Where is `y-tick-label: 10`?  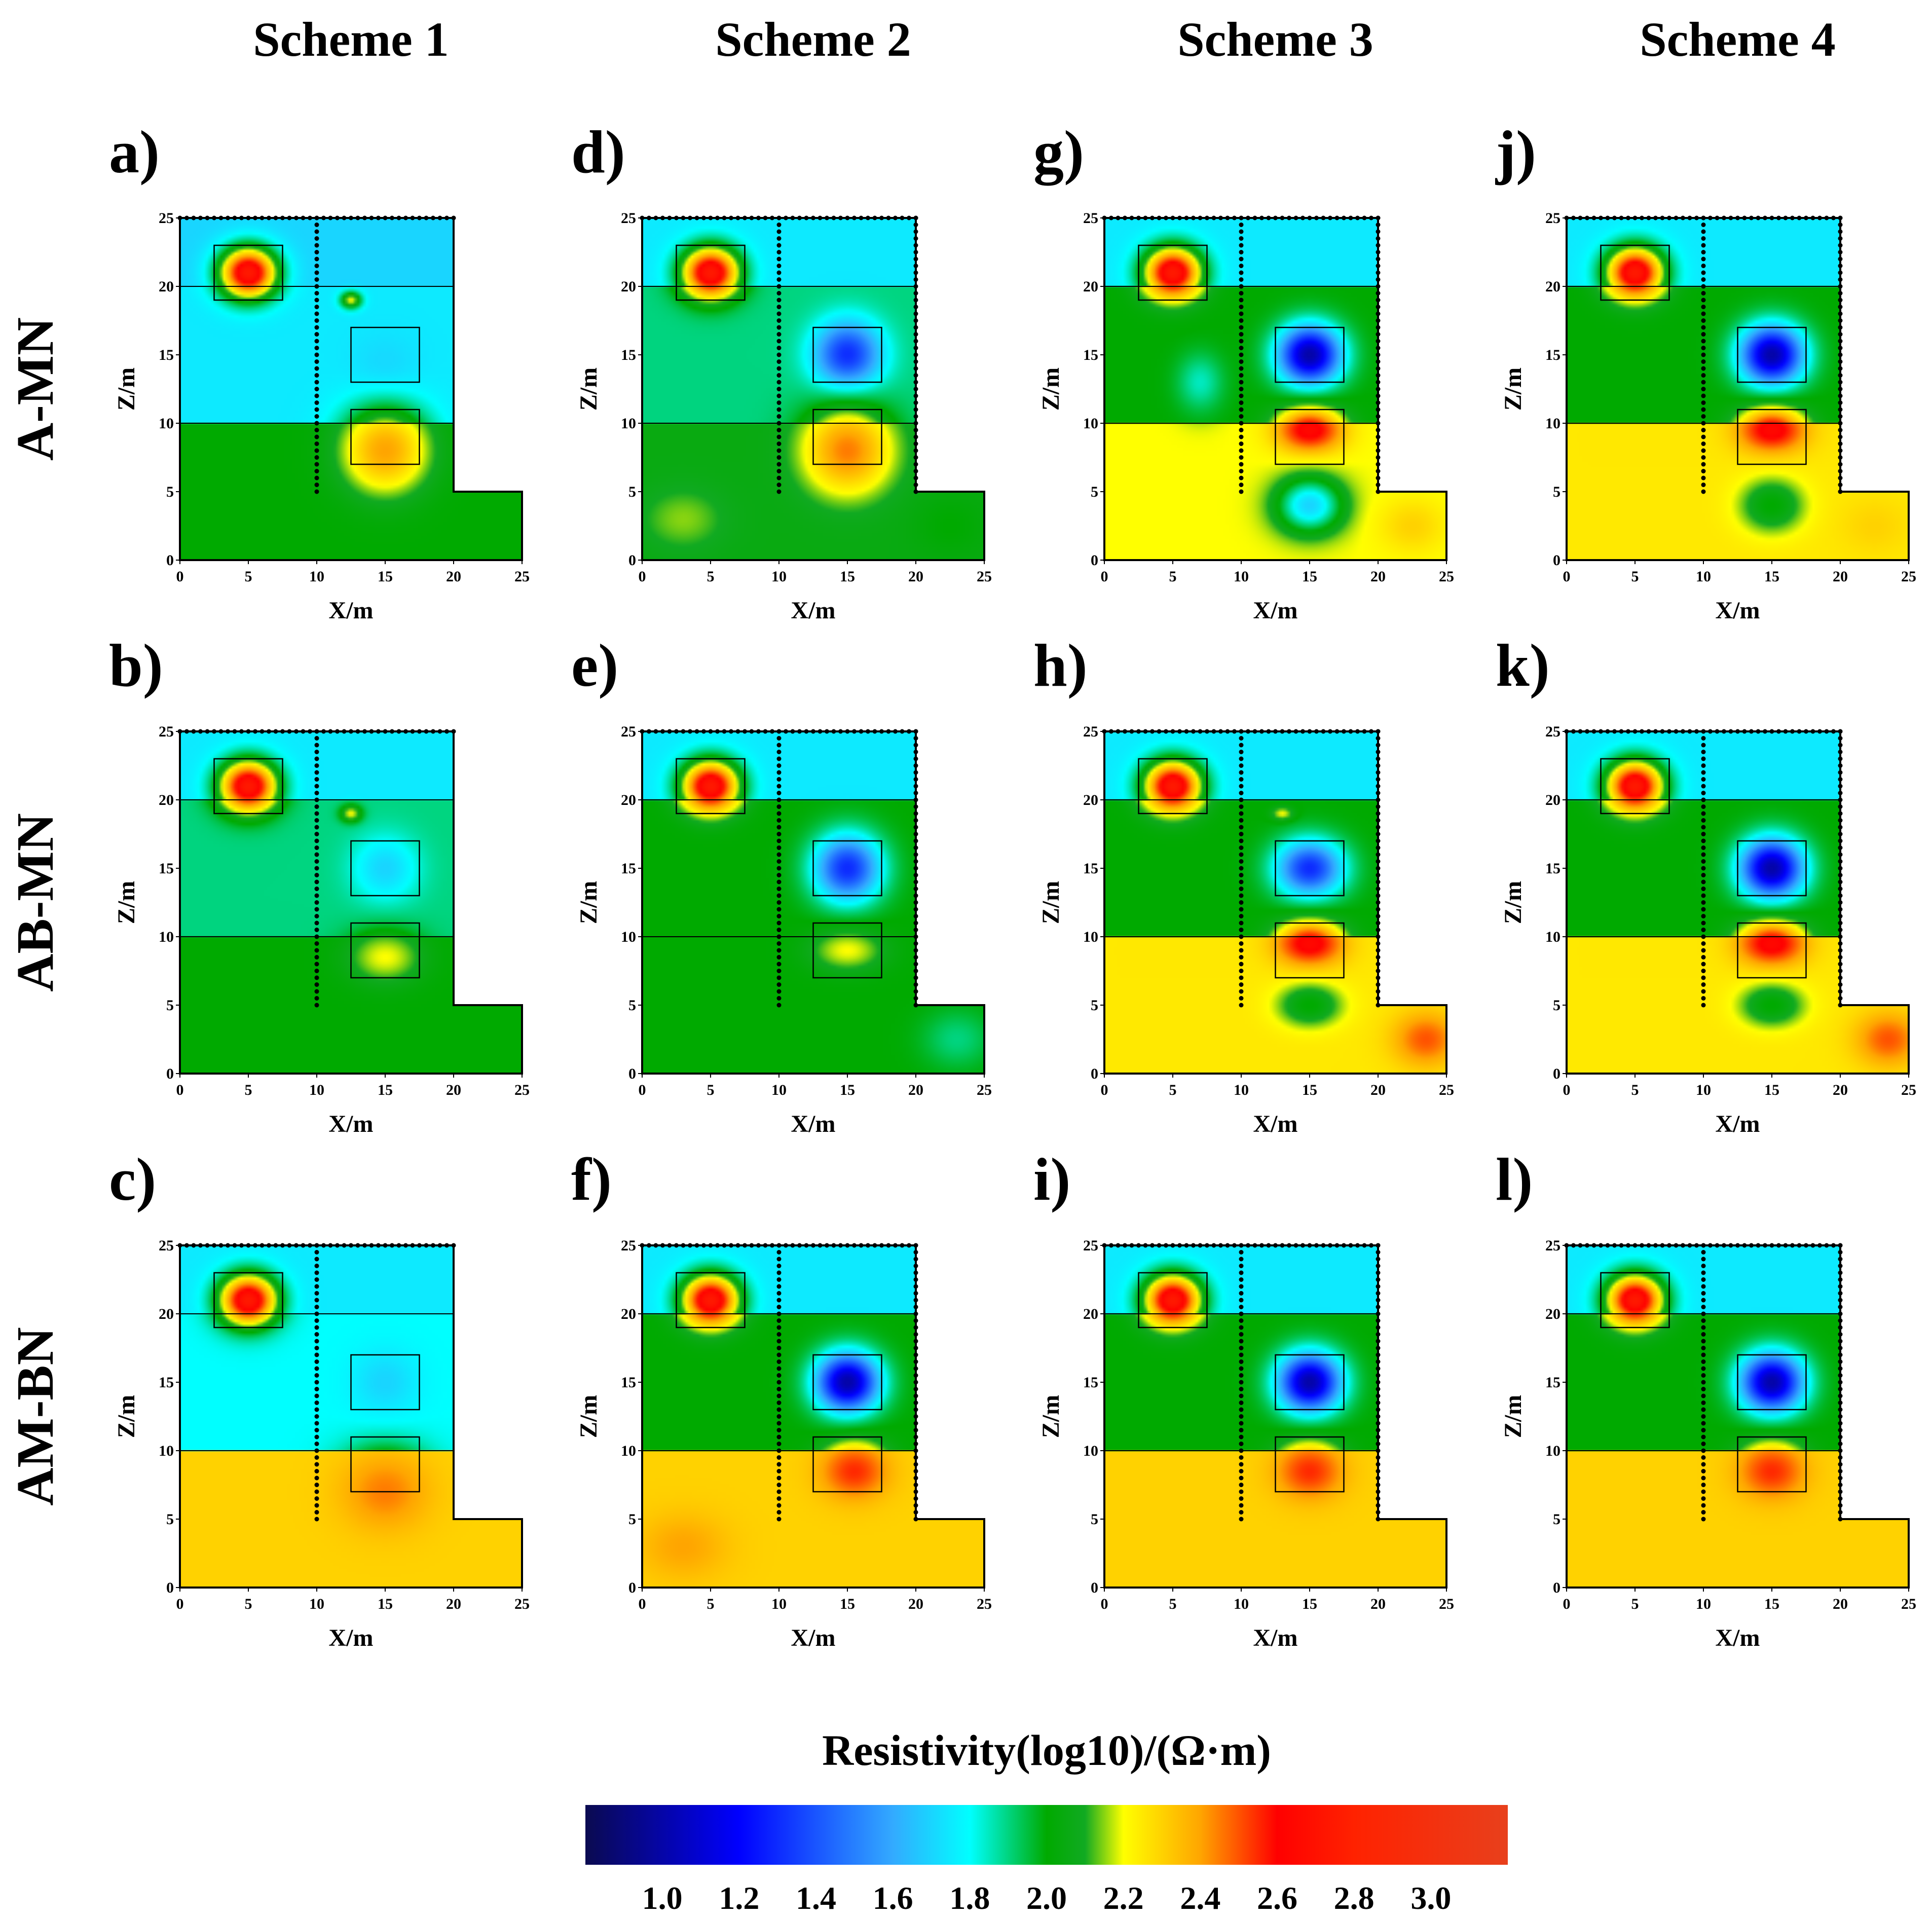 y-tick-label: 10 is located at coordinates (628, 937).